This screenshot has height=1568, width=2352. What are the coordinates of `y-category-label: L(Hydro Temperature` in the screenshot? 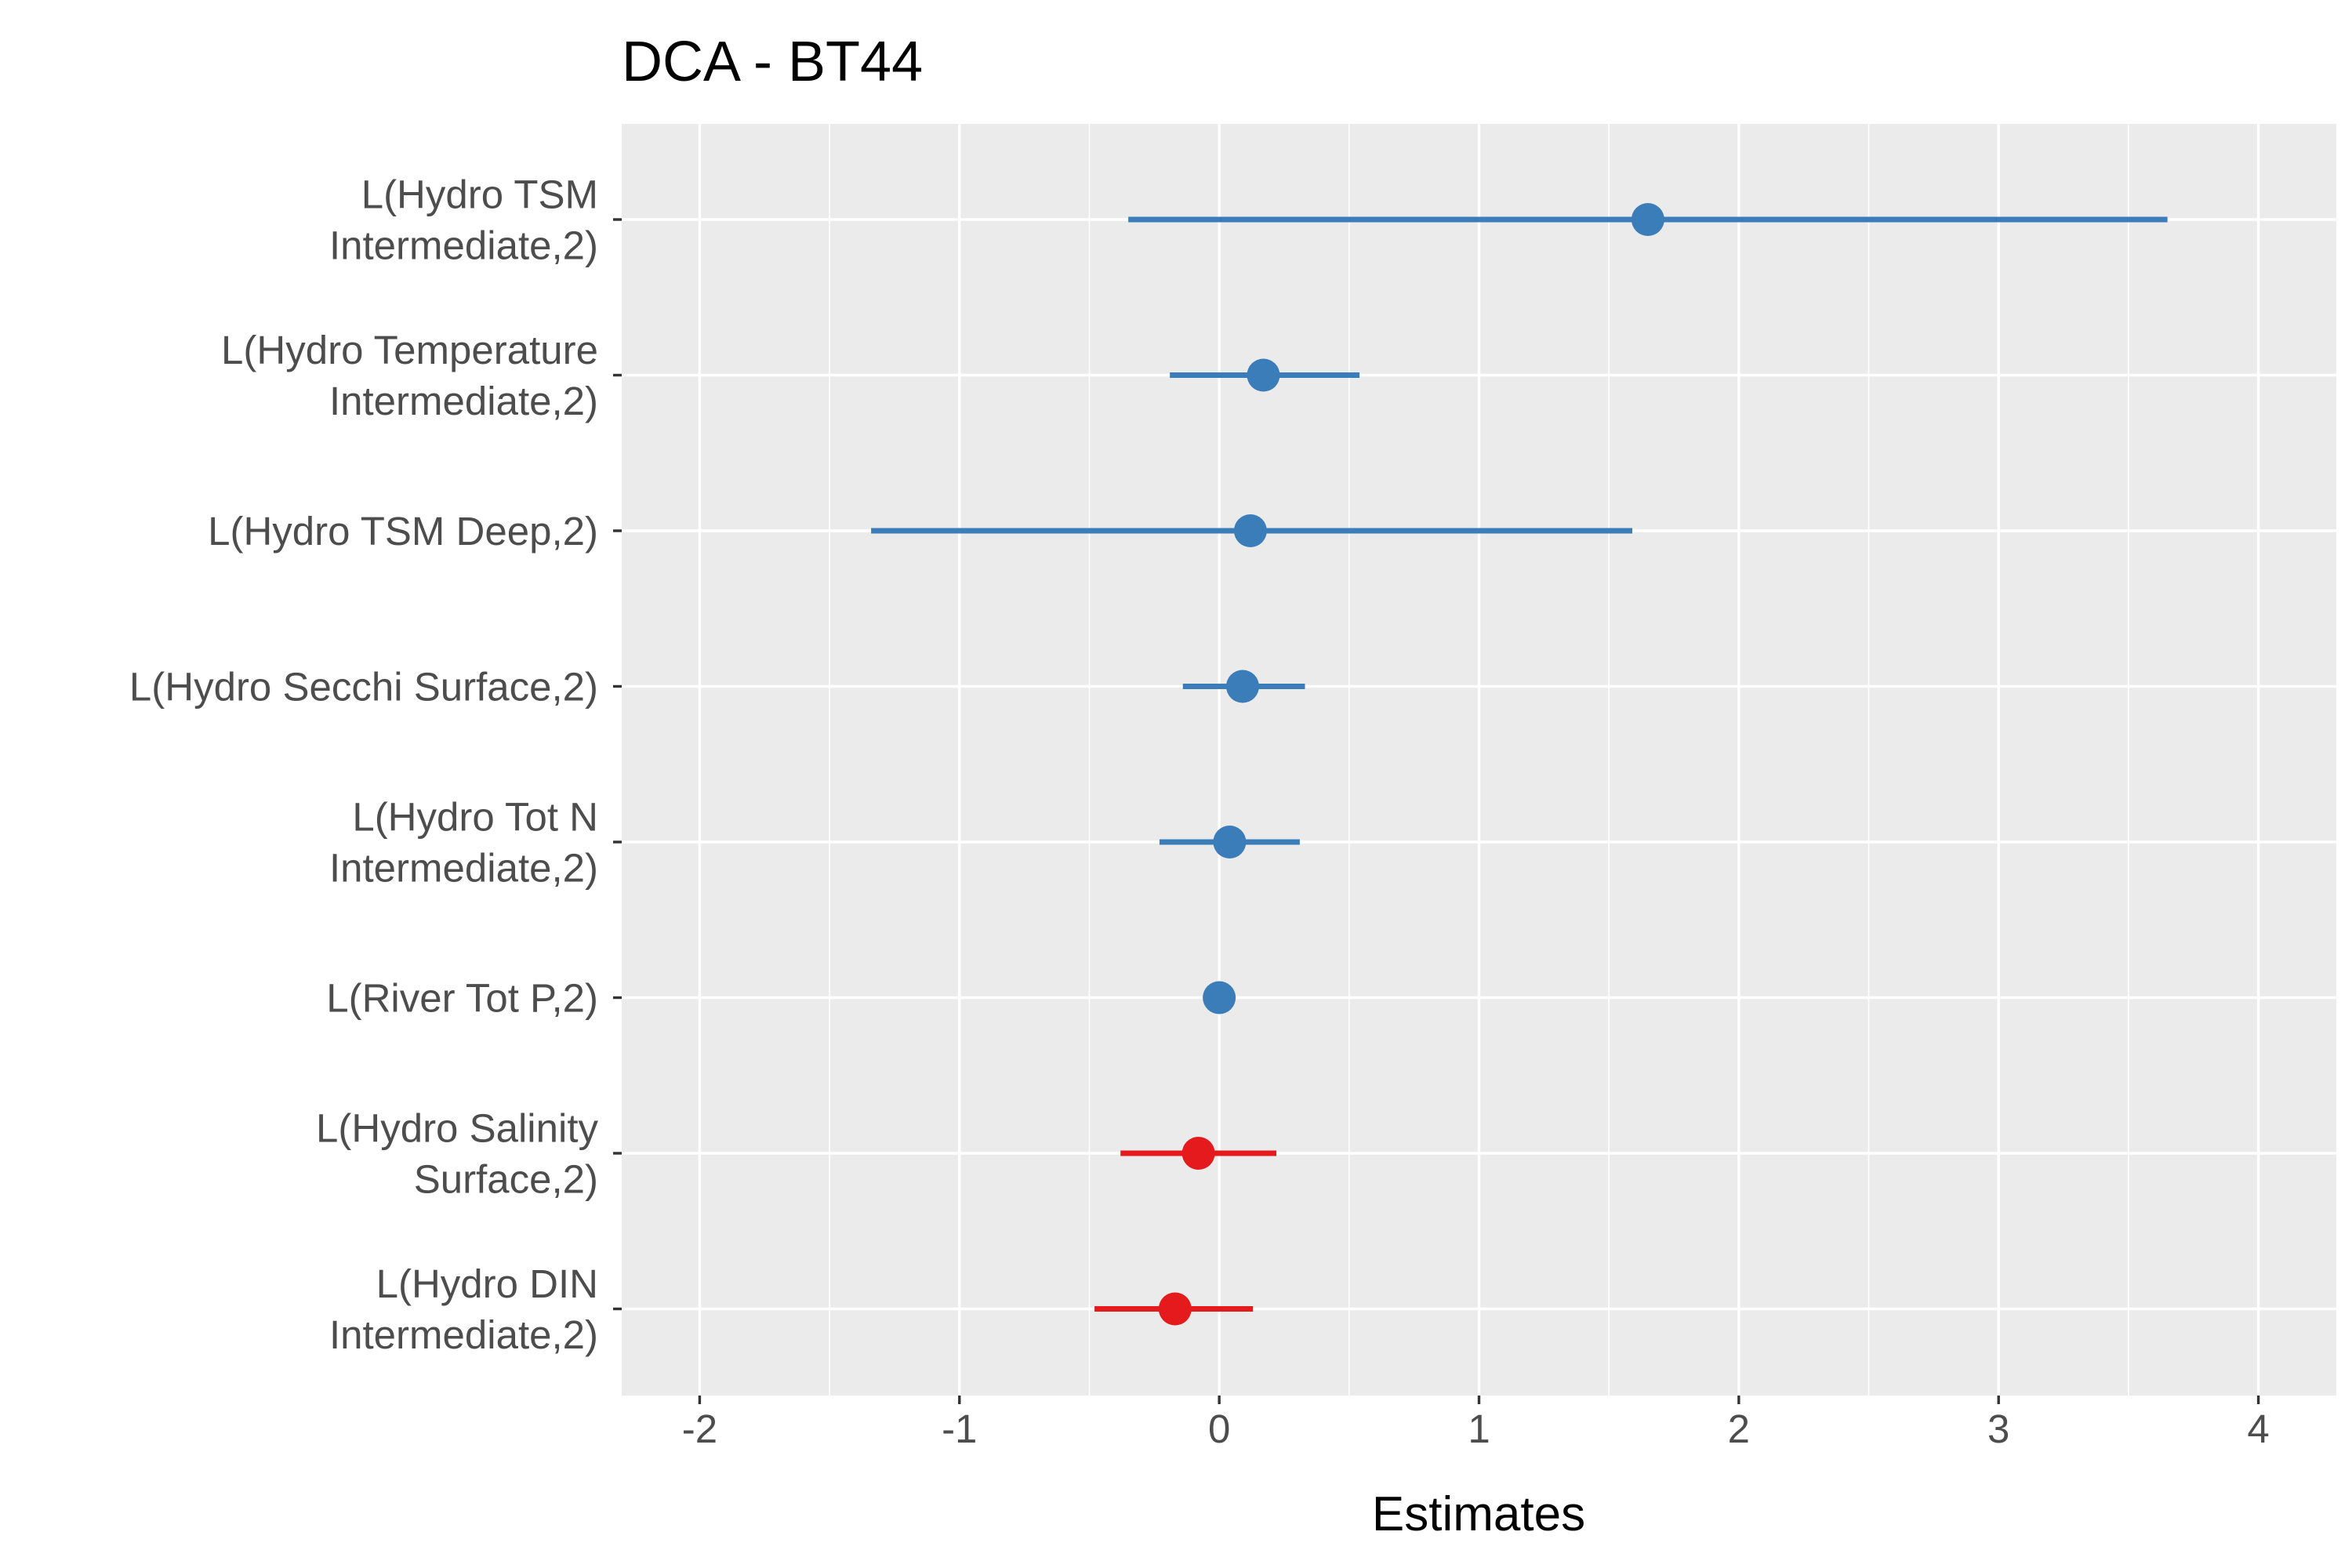 It's located at (409, 350).